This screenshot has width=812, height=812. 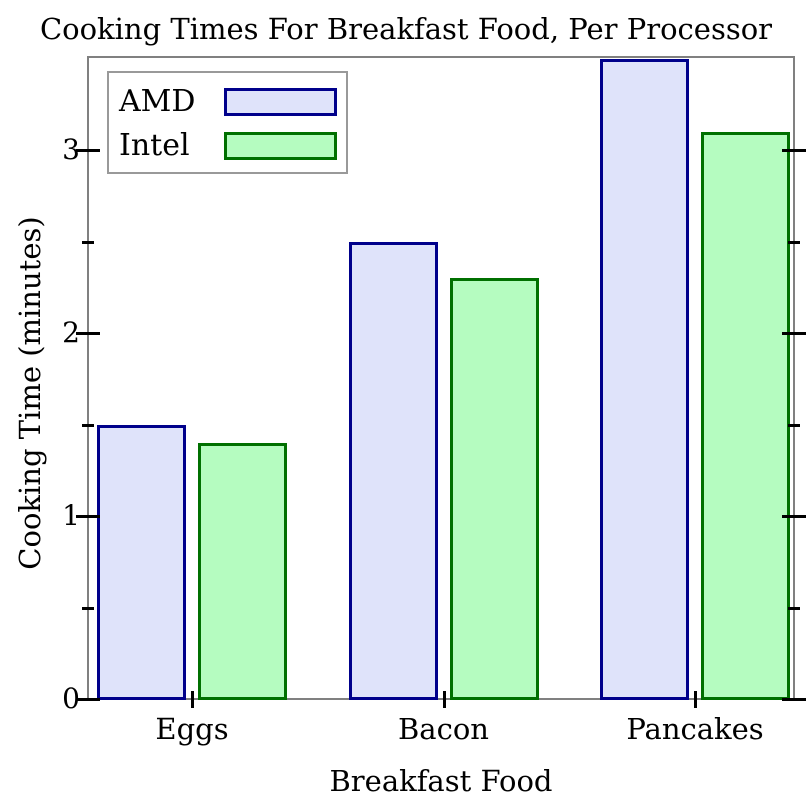 What do you see at coordinates (280, 102) in the screenshot?
I see `legend-swatch-amd` at bounding box center [280, 102].